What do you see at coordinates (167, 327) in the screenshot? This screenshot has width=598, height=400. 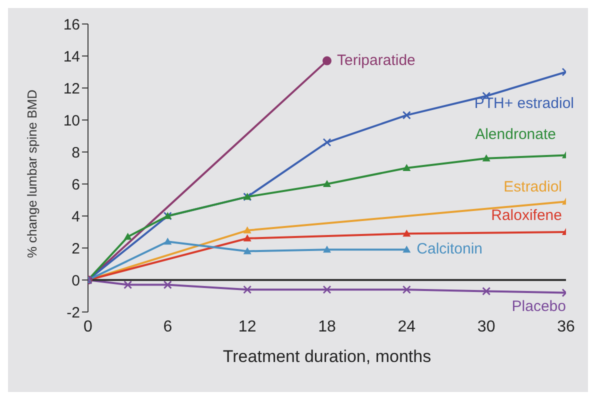 I see `x-tick-label: 6` at bounding box center [167, 327].